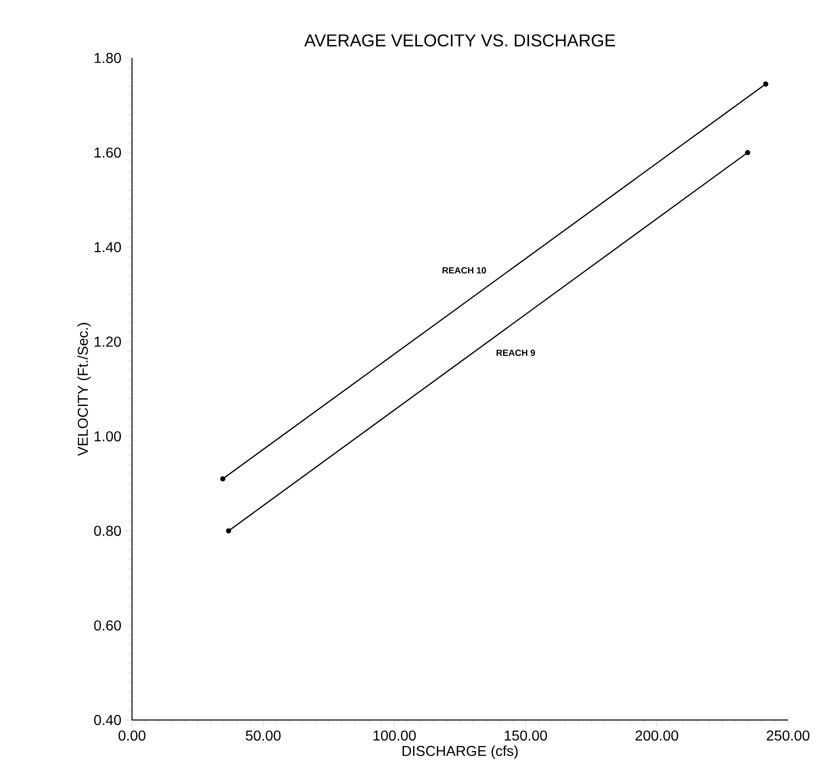  Describe the element at coordinates (515, 353) in the screenshot. I see `series-label: REACH 9` at that location.